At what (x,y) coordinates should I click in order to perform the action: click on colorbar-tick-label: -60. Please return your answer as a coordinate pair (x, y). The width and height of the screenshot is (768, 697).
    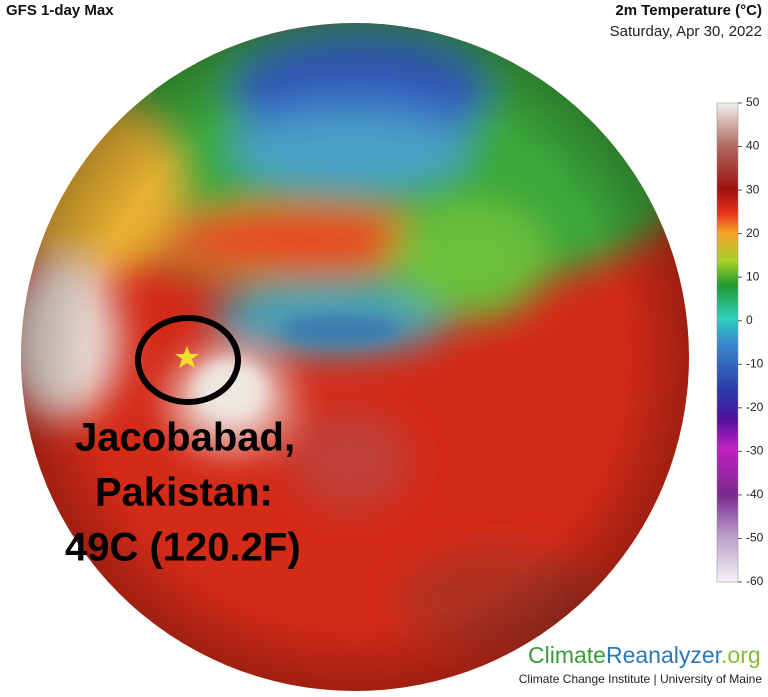
    Looking at the image, I should click on (755, 581).